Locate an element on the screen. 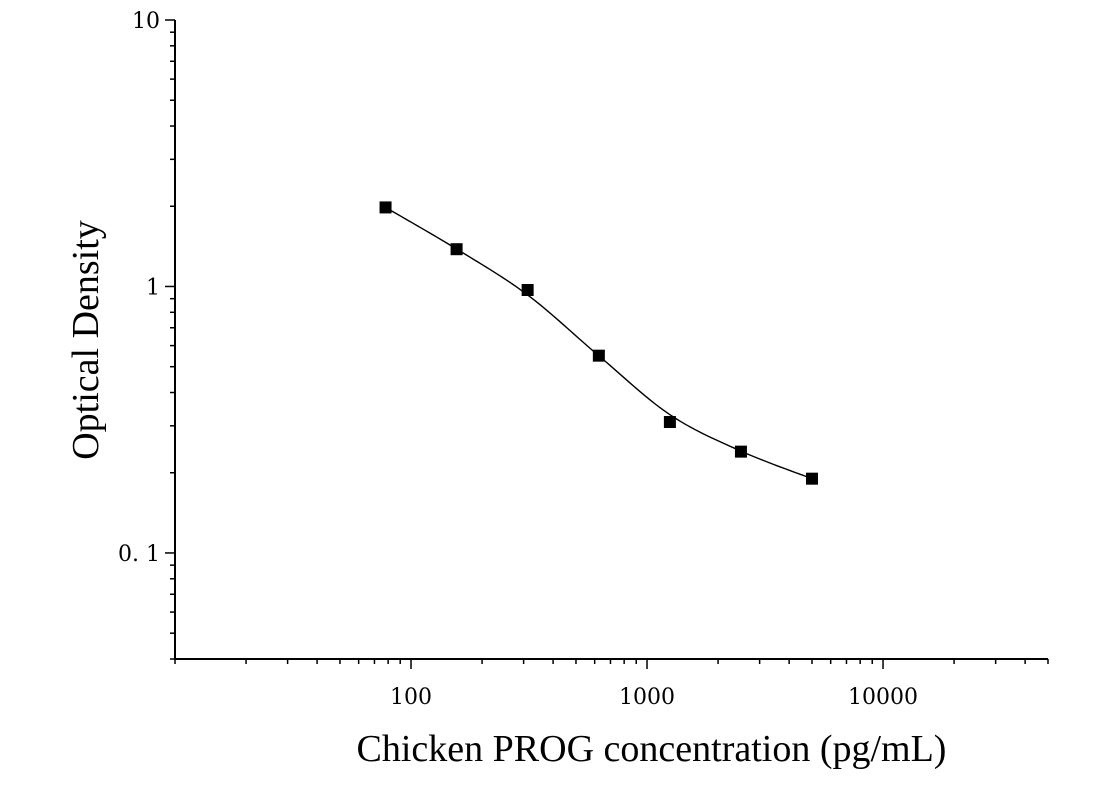 This screenshot has width=1107, height=788. data-points is located at coordinates (598, 343).